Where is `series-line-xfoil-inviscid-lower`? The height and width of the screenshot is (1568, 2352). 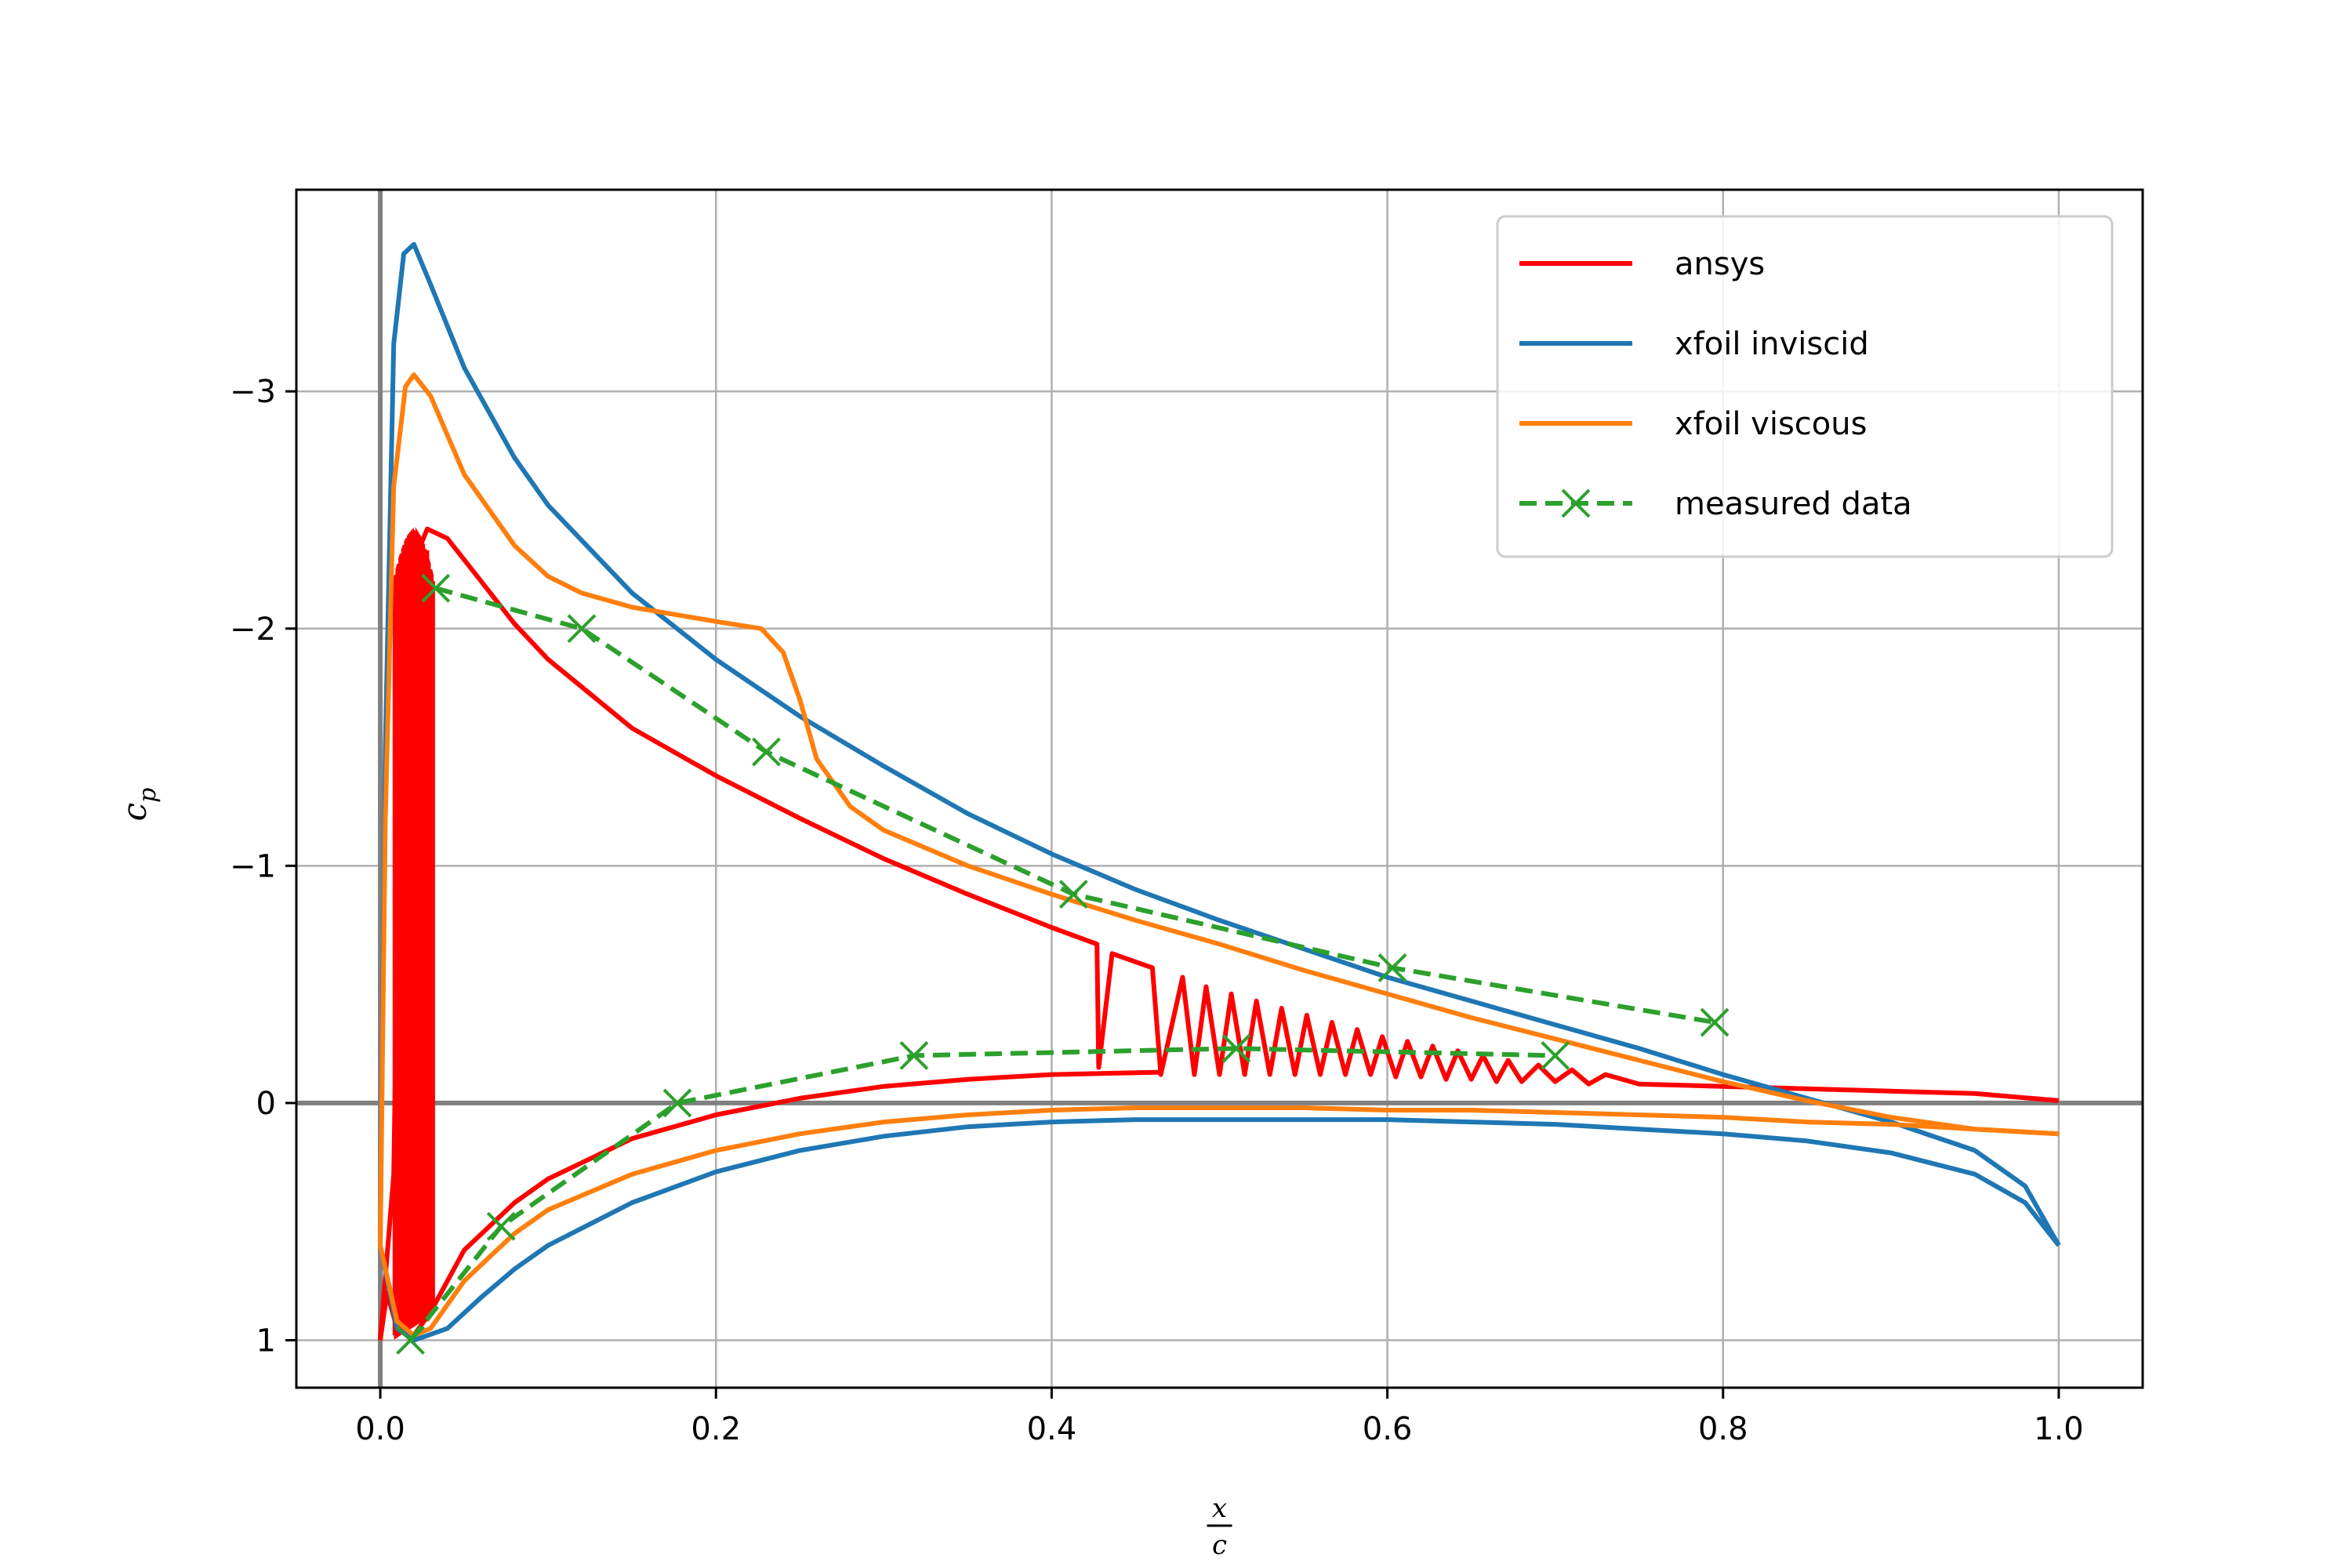 series-line-xfoil-inviscid-lower is located at coordinates (1219, 1230).